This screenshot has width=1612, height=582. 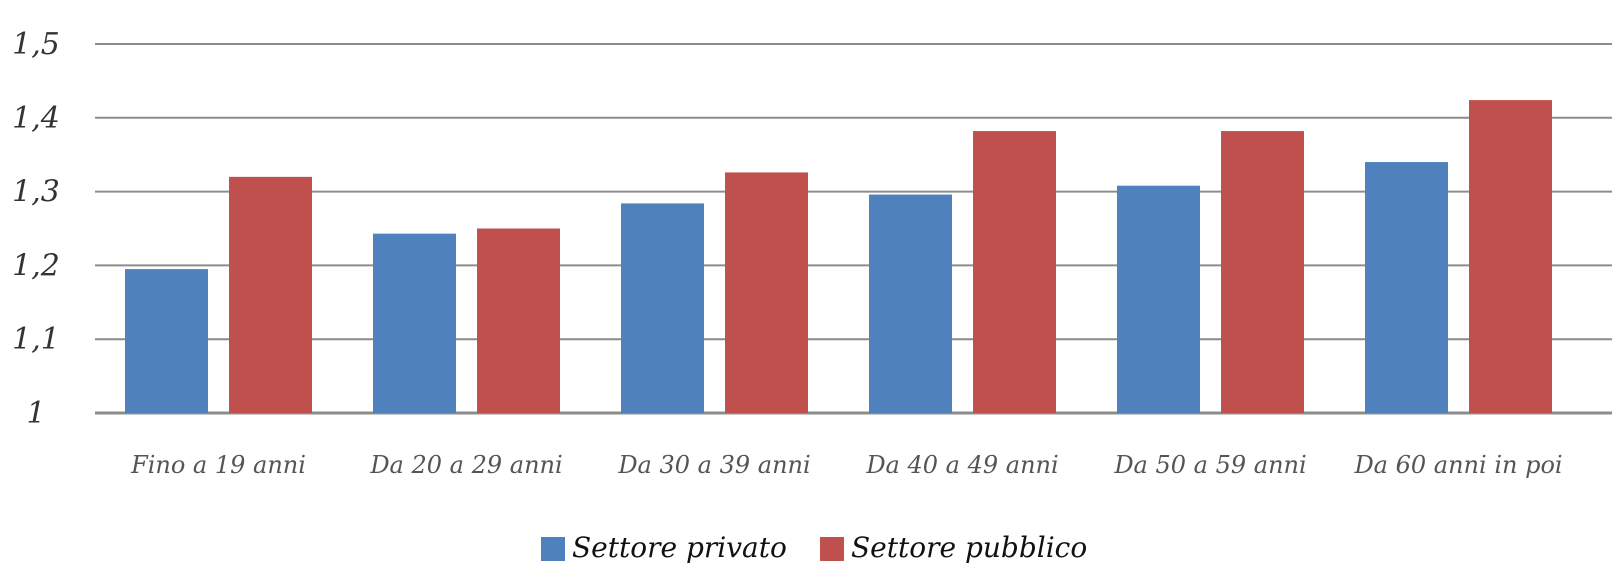 I want to click on x-category-label: Da 30 a 39 anni, so click(x=713, y=465).